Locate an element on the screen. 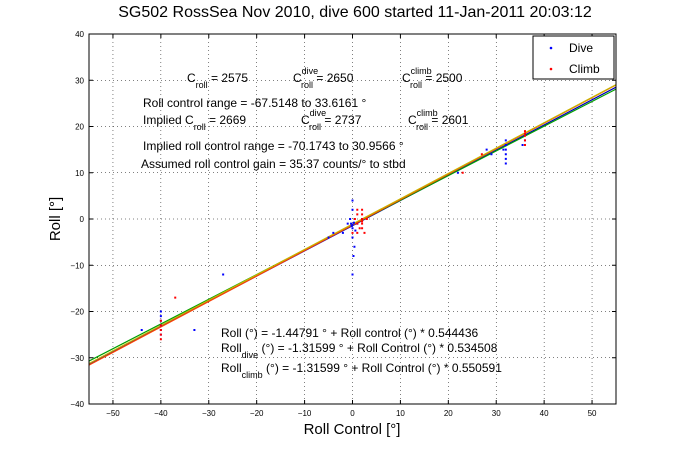 Image resolution: width=681 pixels, height=454 pixels. y-tick-label: −30 is located at coordinates (77, 358).